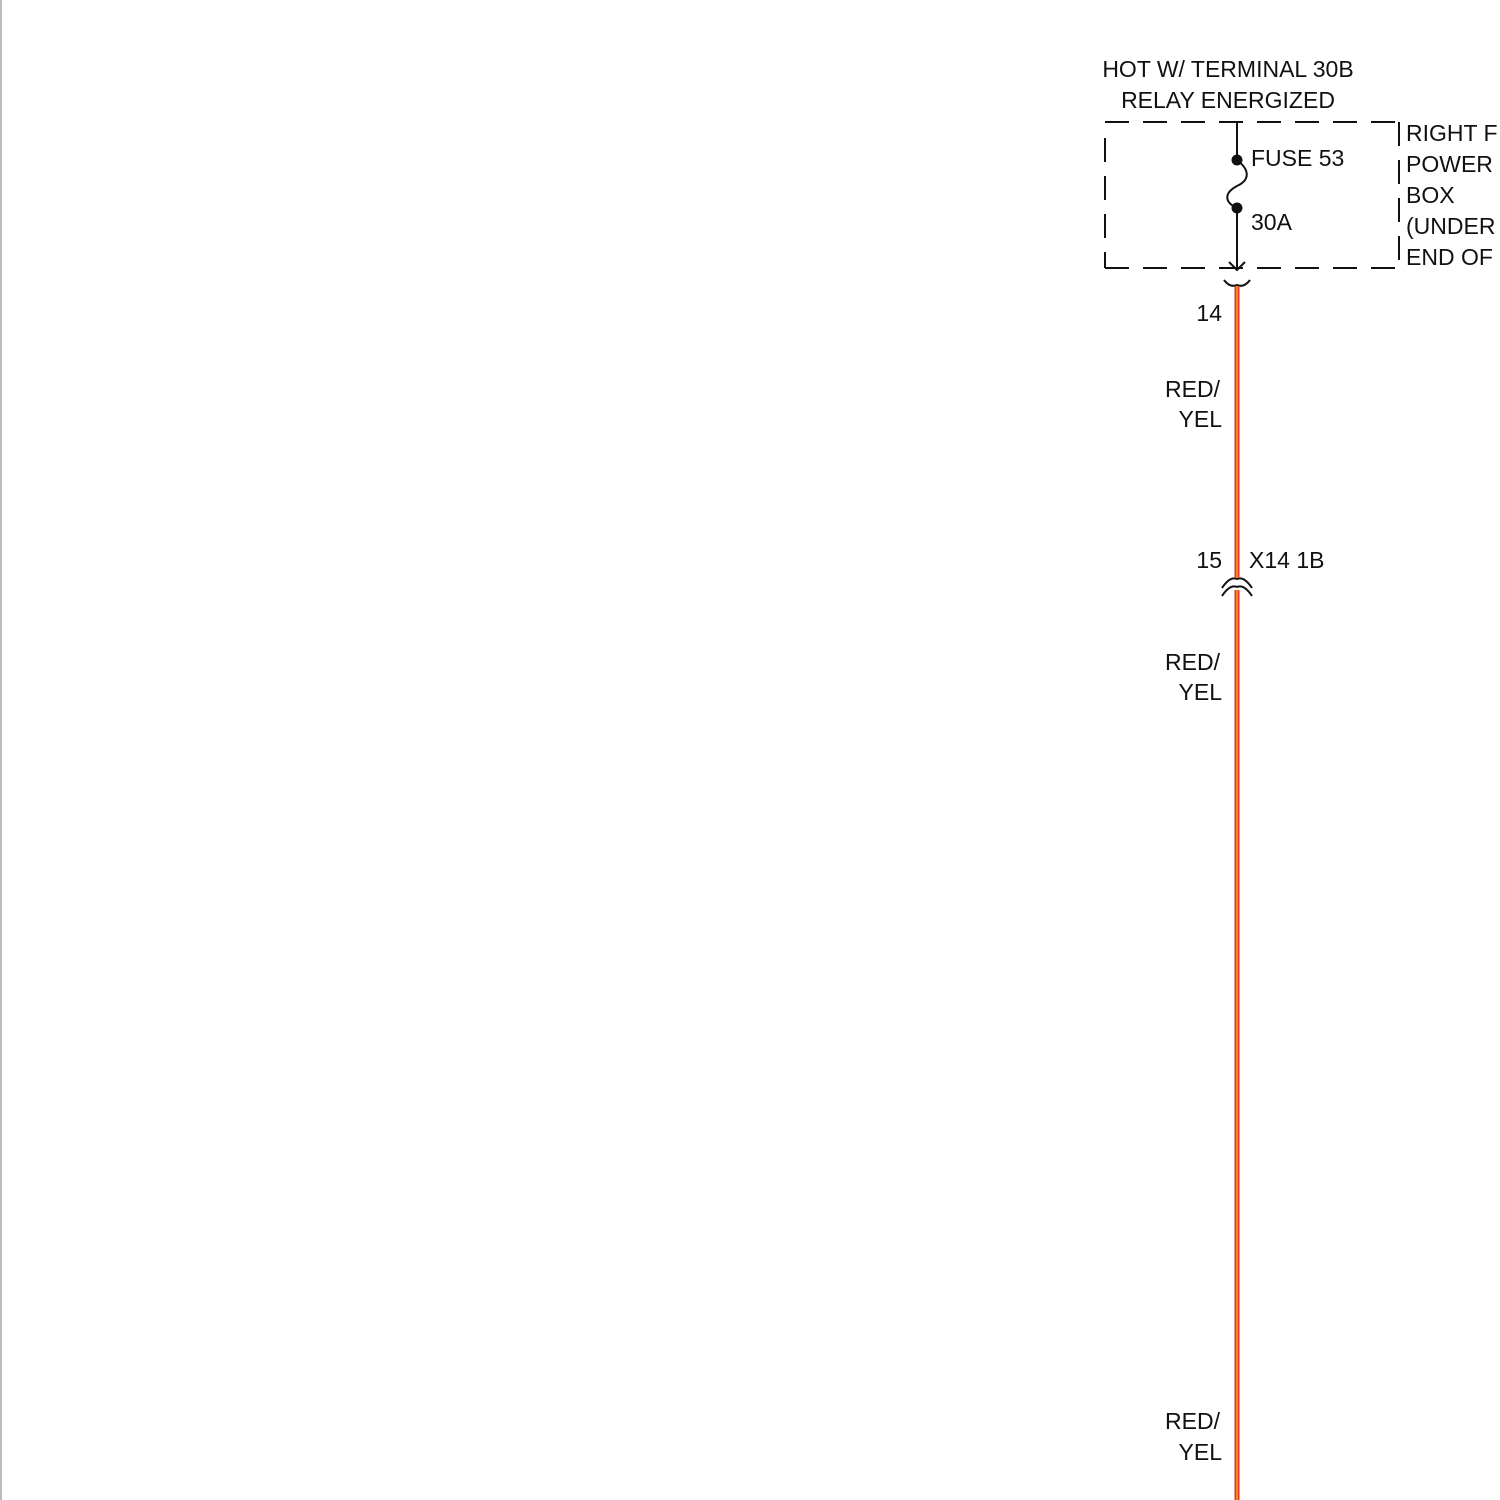 Image resolution: width=1500 pixels, height=1500 pixels. What do you see at coordinates (1228, 69) in the screenshot?
I see `header-line-1: HOT W/ TERMINAL 30B` at bounding box center [1228, 69].